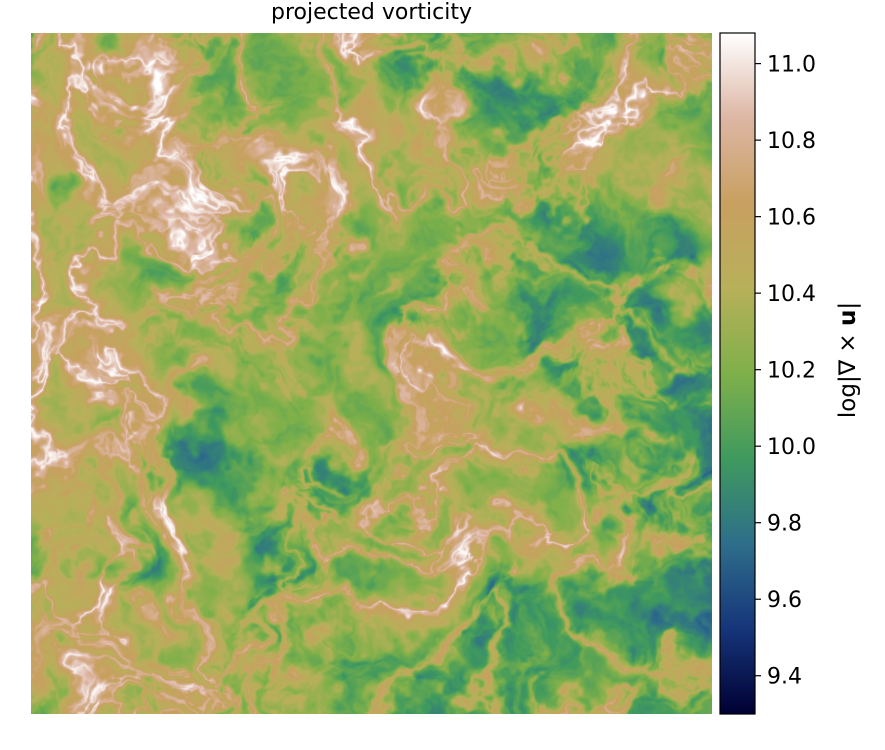 The height and width of the screenshot is (750, 885). I want to click on colorbar-tick-label: 9.4, so click(784, 677).